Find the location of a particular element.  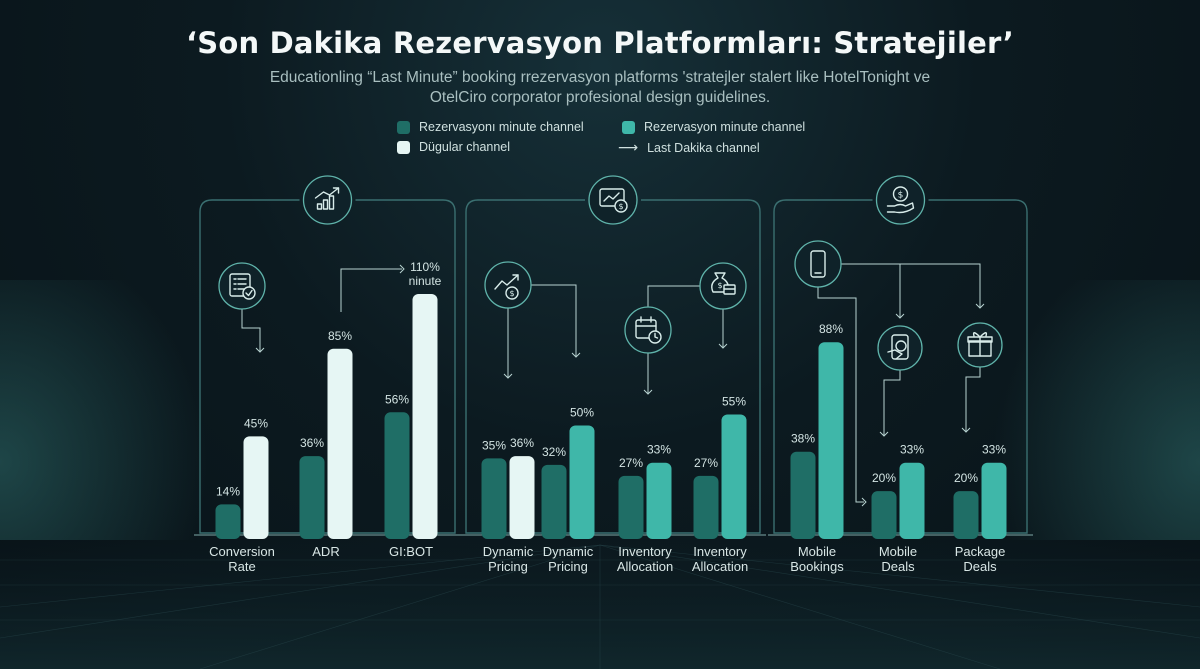

value-label-1-0-0: 35% is located at coordinates (494, 445).